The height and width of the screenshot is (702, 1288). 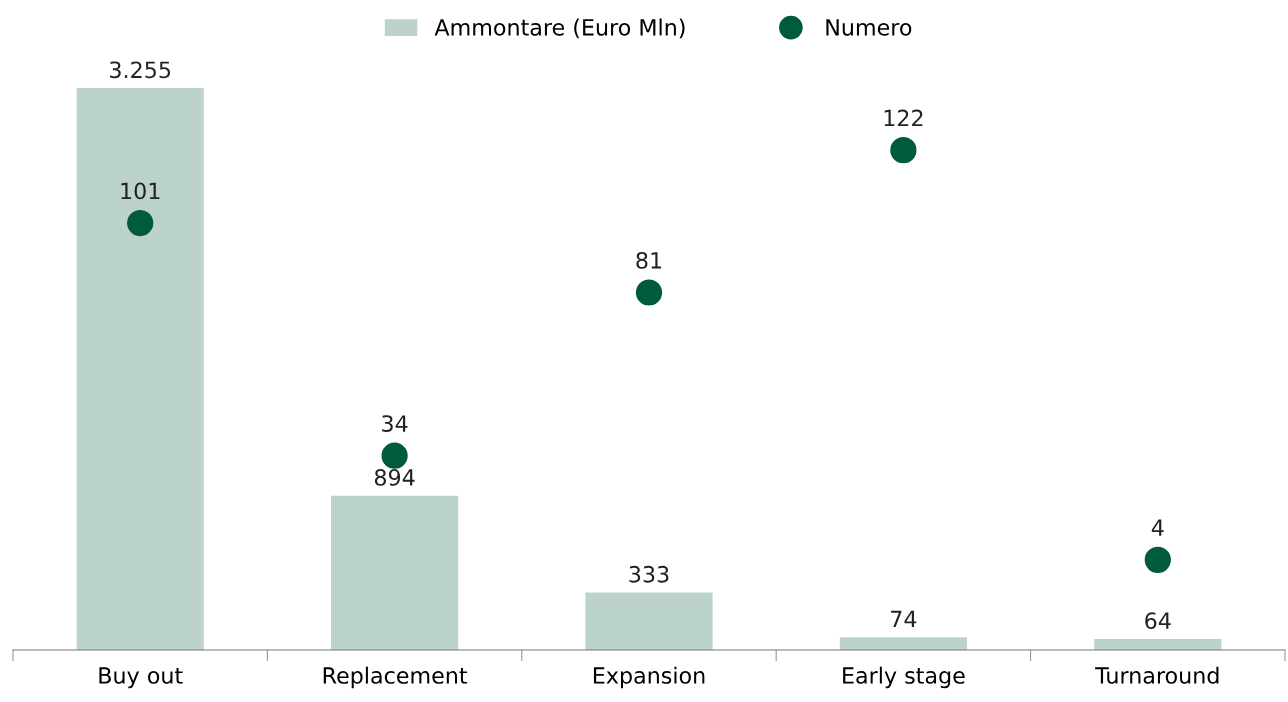 What do you see at coordinates (649, 574) in the screenshot?
I see `data-label: 333` at bounding box center [649, 574].